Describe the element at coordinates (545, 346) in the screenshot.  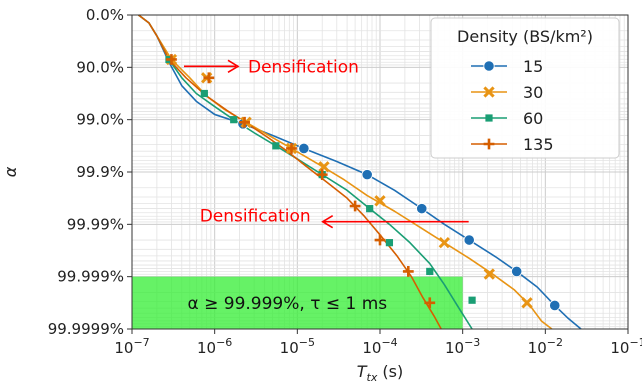
I see `x-tick-label: 10⁻²` at that location.